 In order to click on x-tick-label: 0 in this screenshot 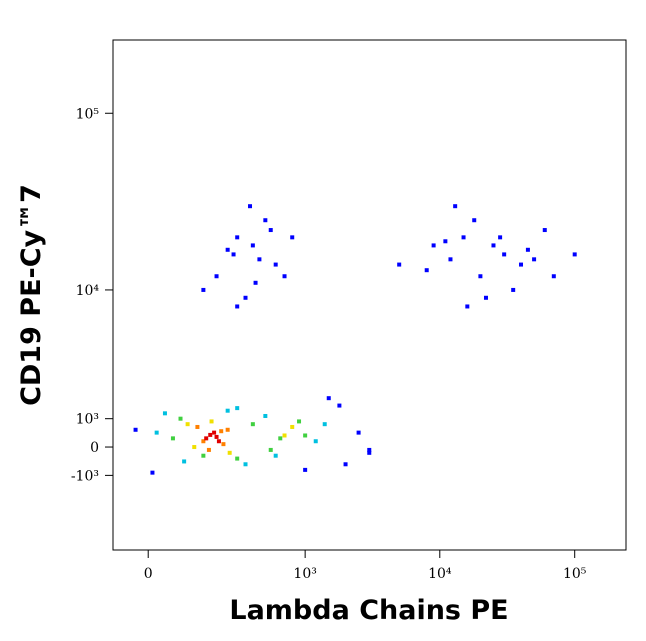, I will do `click(148, 574)`.